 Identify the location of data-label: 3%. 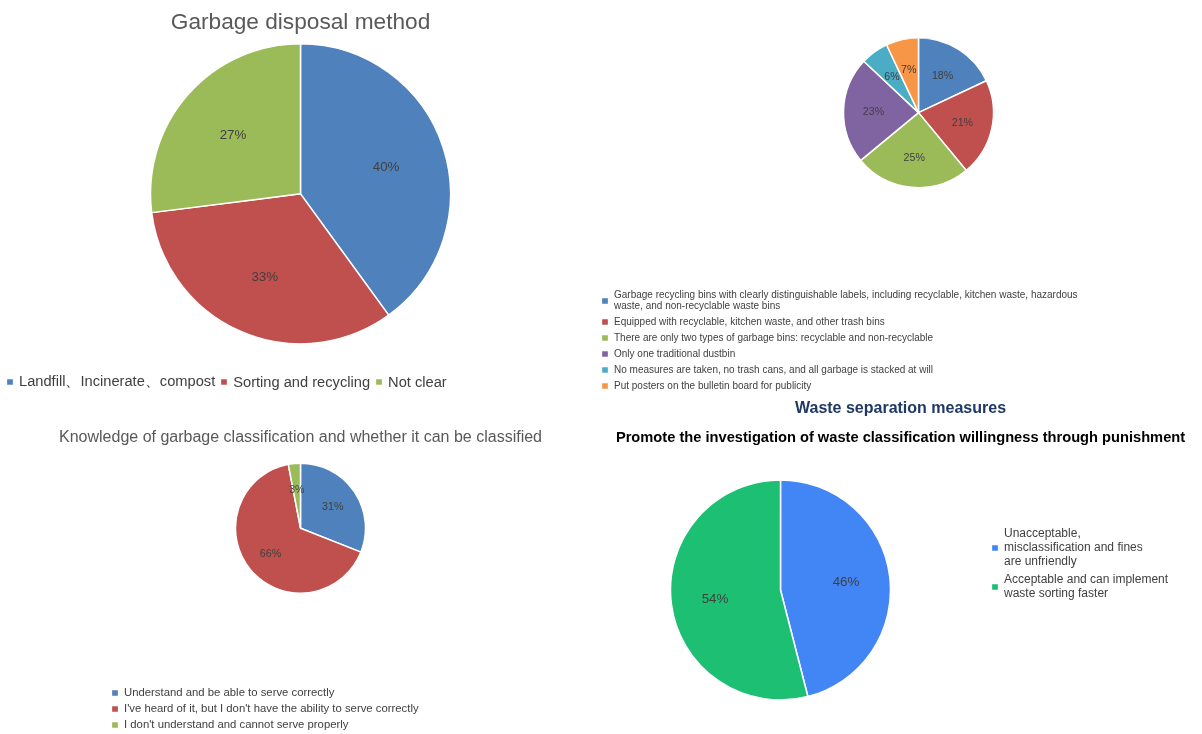
(297, 489).